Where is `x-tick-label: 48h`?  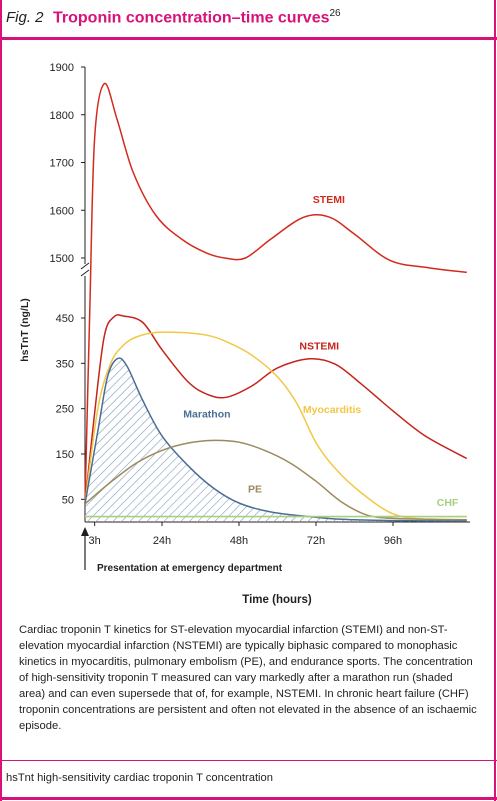
x-tick-label: 48h is located at coordinates (239, 541).